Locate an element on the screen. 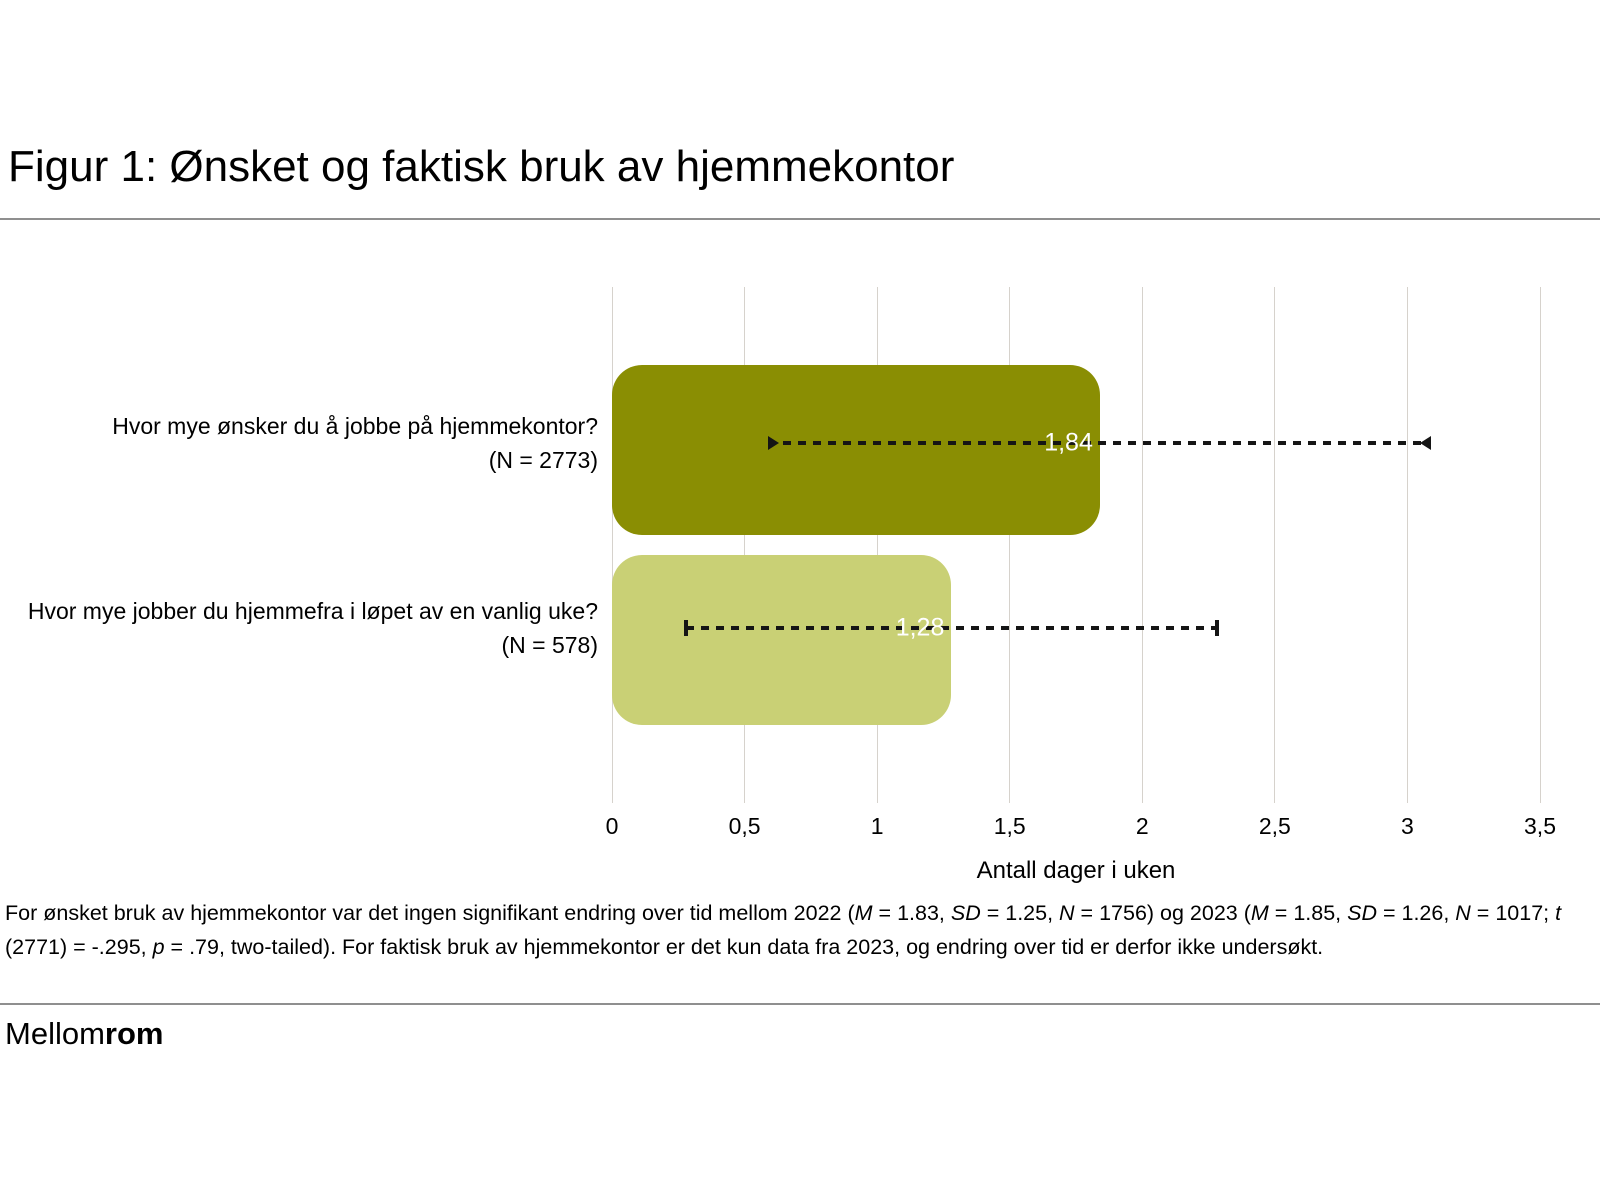  logo-regular-part: Mellom is located at coordinates (55, 1033).